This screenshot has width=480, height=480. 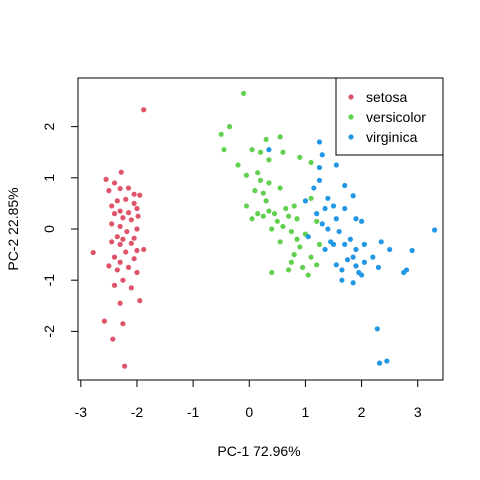 I want to click on legend-box, so click(x=389, y=116).